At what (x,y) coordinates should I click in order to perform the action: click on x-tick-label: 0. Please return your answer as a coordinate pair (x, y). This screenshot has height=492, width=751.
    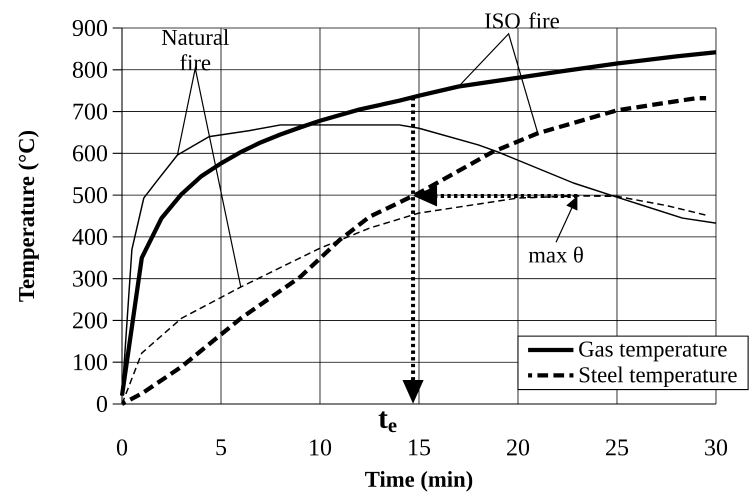
    Looking at the image, I should click on (122, 447).